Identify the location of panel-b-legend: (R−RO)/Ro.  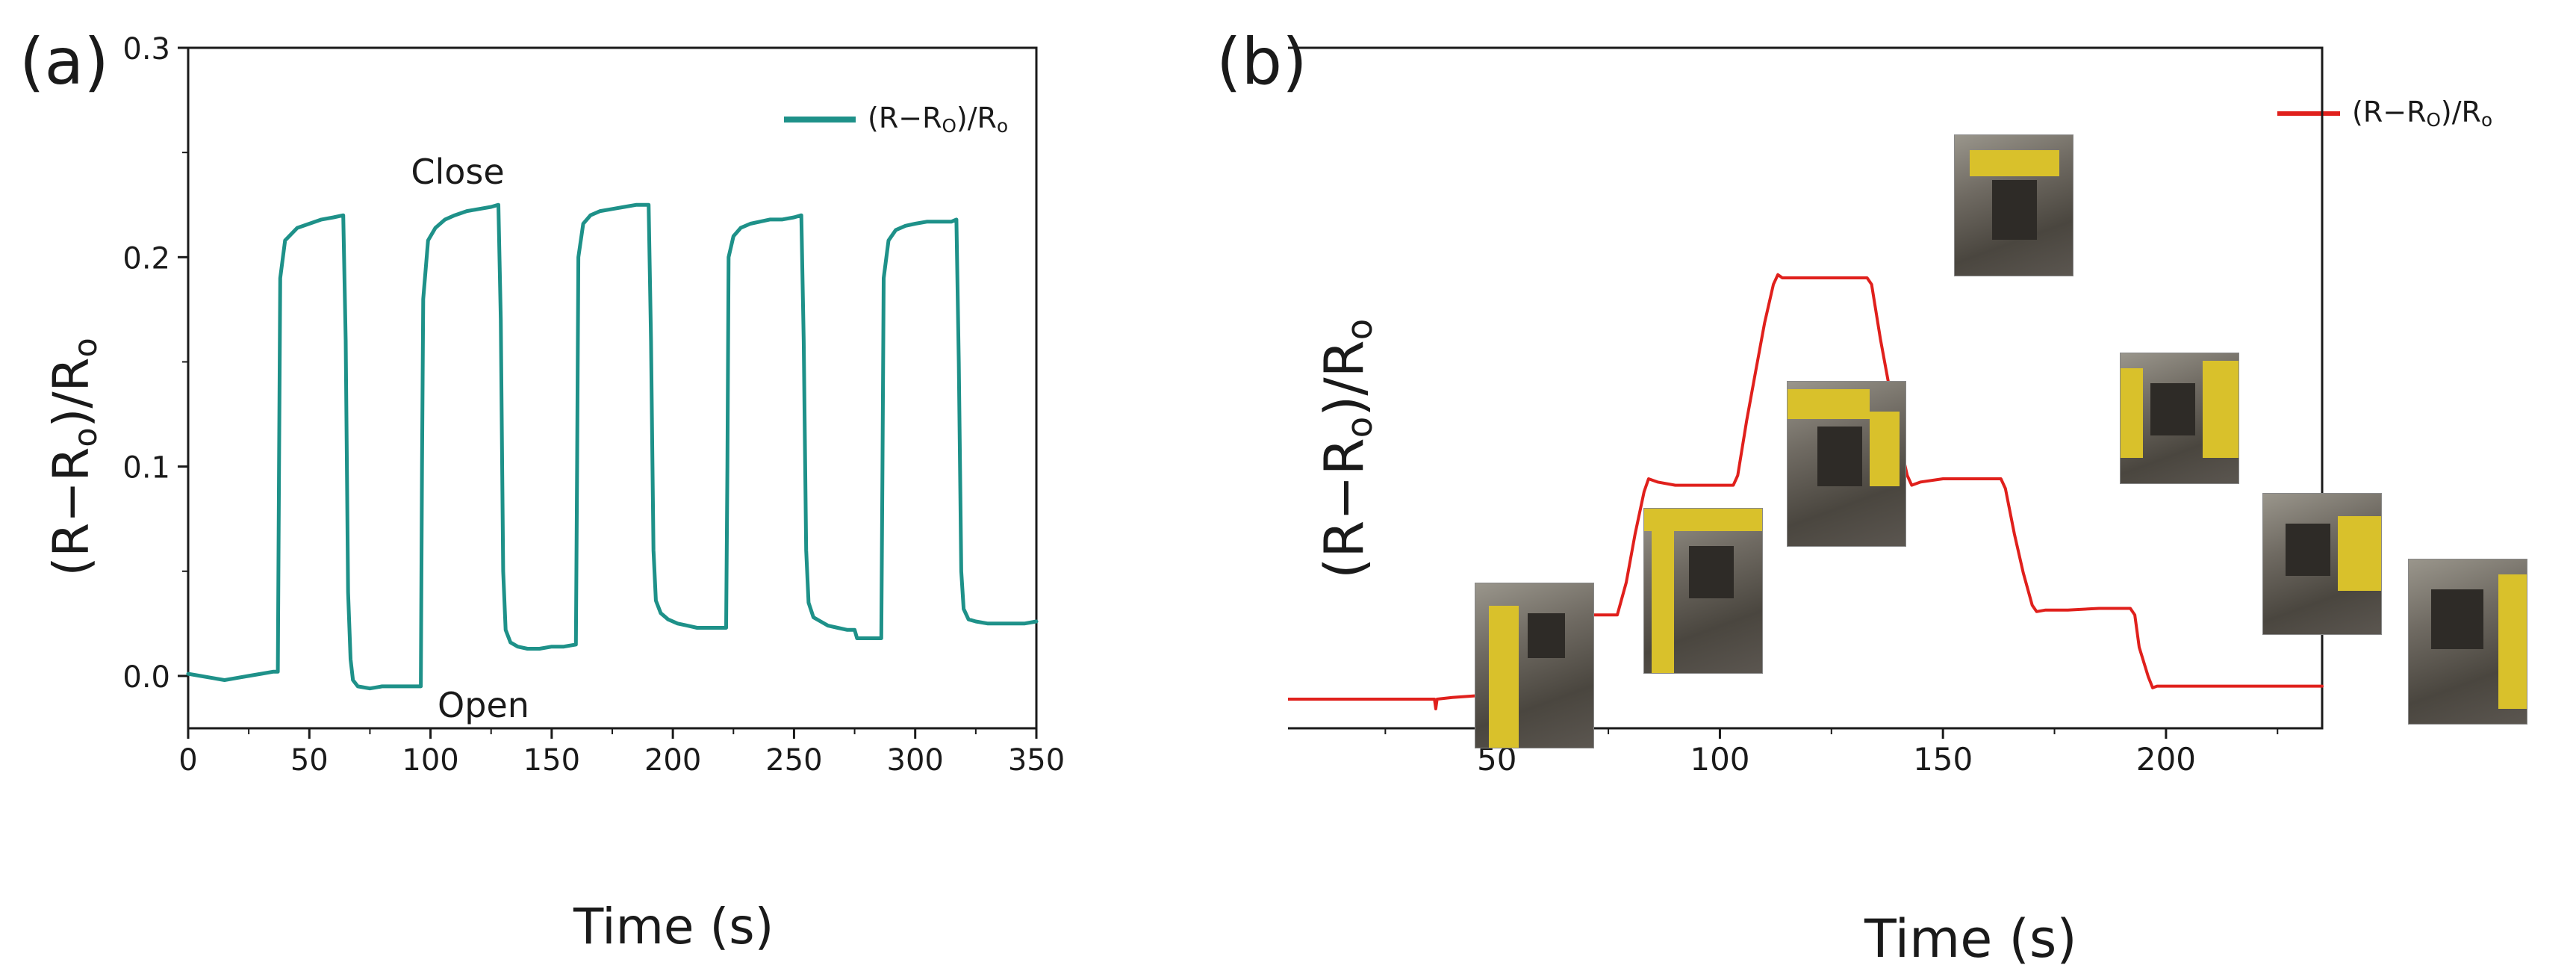
(2384, 113).